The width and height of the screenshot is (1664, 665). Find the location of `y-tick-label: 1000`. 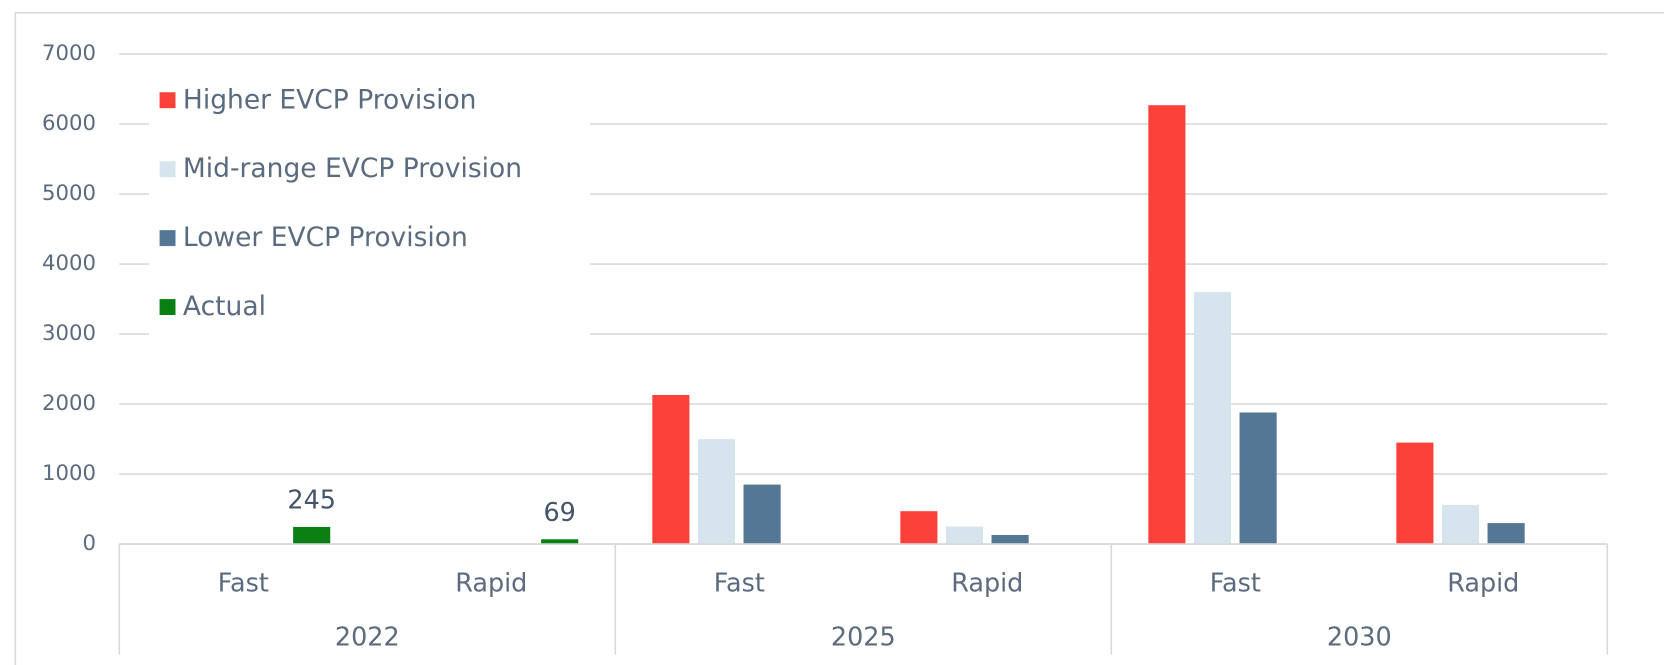

y-tick-label: 1000 is located at coordinates (69, 473).